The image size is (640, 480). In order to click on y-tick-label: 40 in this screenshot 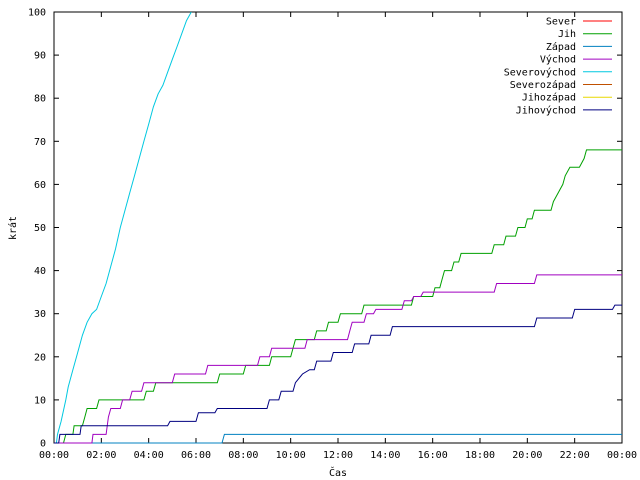, I will do `click(40, 271)`.